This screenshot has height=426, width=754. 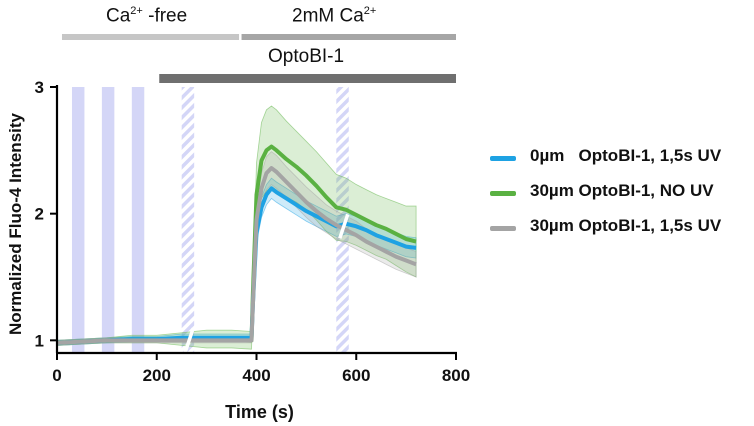 What do you see at coordinates (147, 16) in the screenshot?
I see `ca-free-label: Ca2+ -free` at bounding box center [147, 16].